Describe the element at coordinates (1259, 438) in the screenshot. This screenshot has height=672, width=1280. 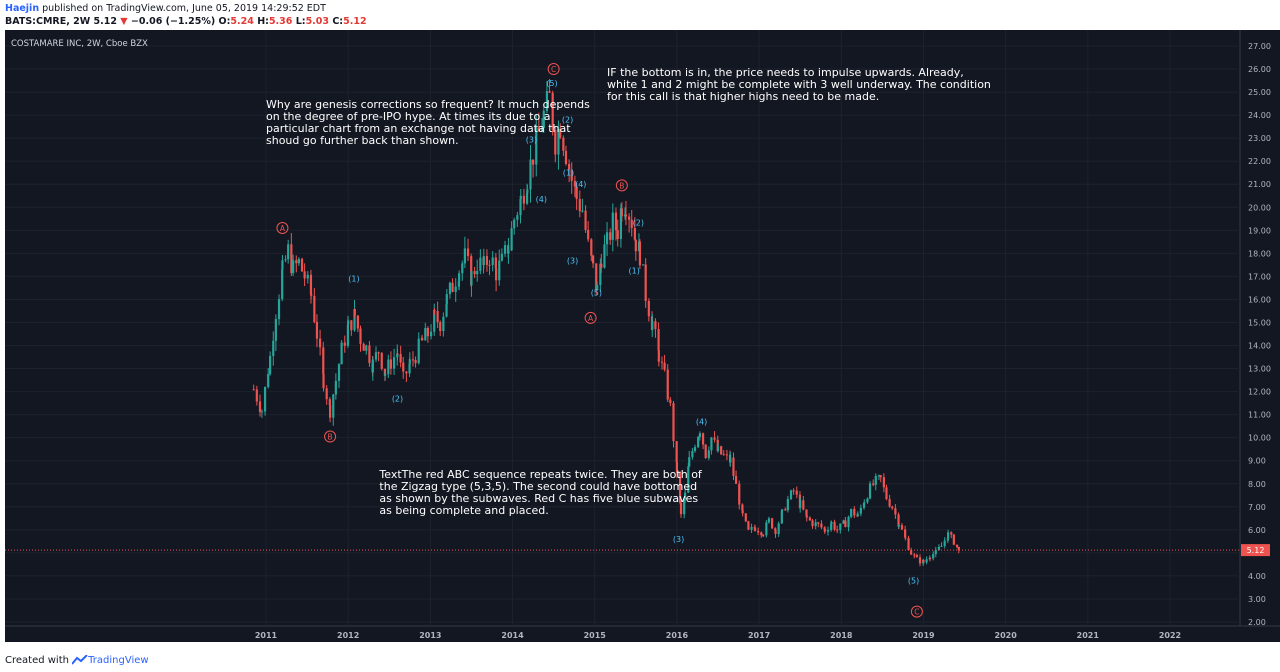
I see `y-tick-label: 10.00` at that location.